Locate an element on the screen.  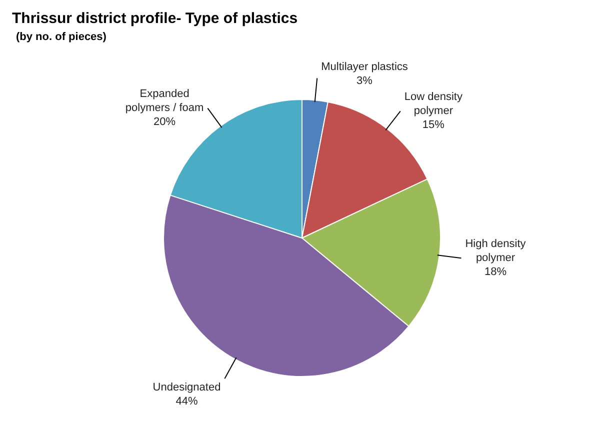
slice-label: Undesignated is located at coordinates (186, 388).